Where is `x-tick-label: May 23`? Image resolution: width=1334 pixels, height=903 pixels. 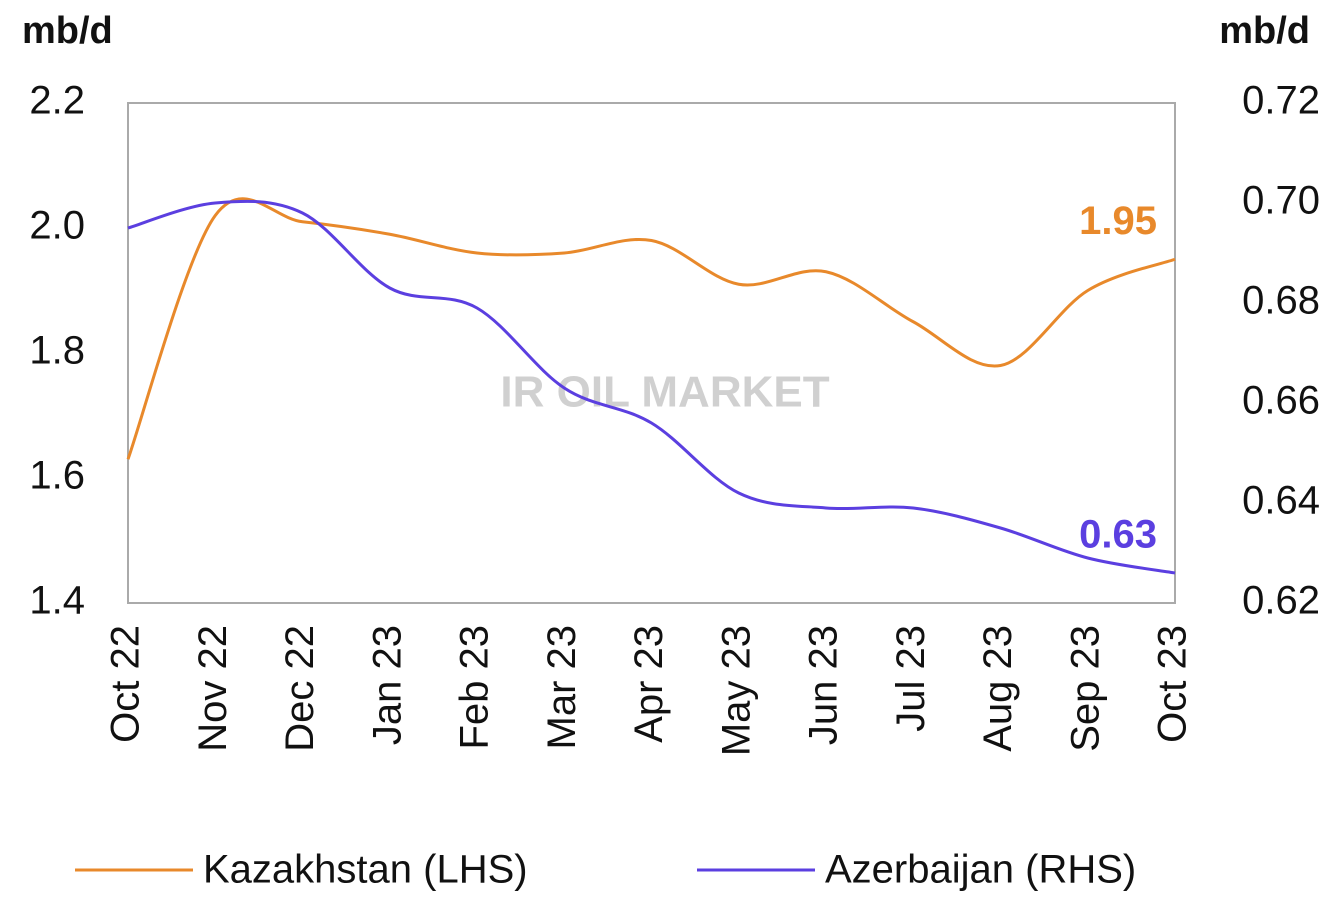 x-tick-label: May 23 is located at coordinates (736, 690).